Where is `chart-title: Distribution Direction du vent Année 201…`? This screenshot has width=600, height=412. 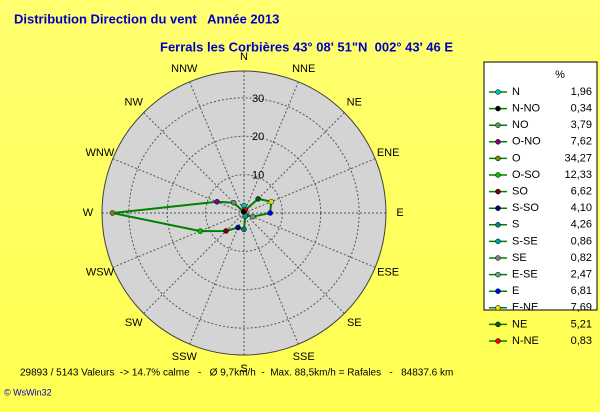 chart-title: Distribution Direction du vent Année 201… is located at coordinates (146, 18).